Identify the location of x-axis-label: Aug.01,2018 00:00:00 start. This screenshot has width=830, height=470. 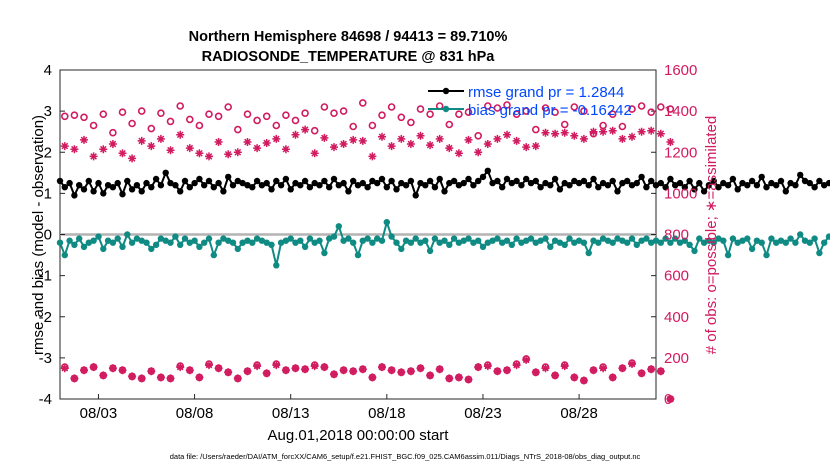
(359, 435).